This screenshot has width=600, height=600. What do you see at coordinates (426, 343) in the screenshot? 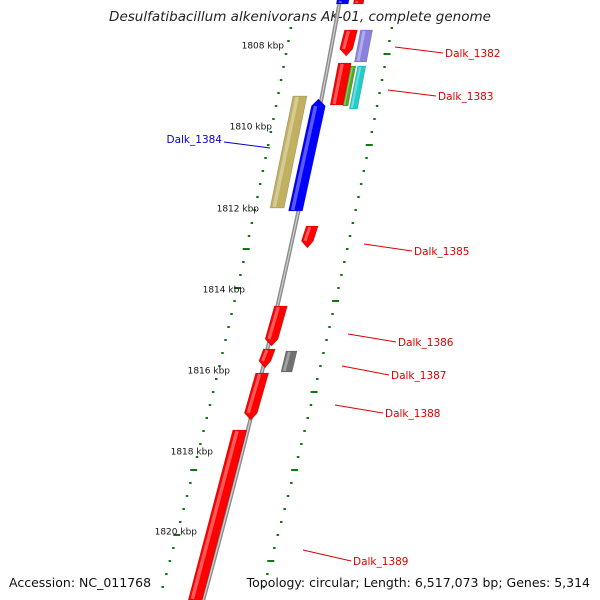
I see `gene-label: Dalk_1386` at bounding box center [426, 343].